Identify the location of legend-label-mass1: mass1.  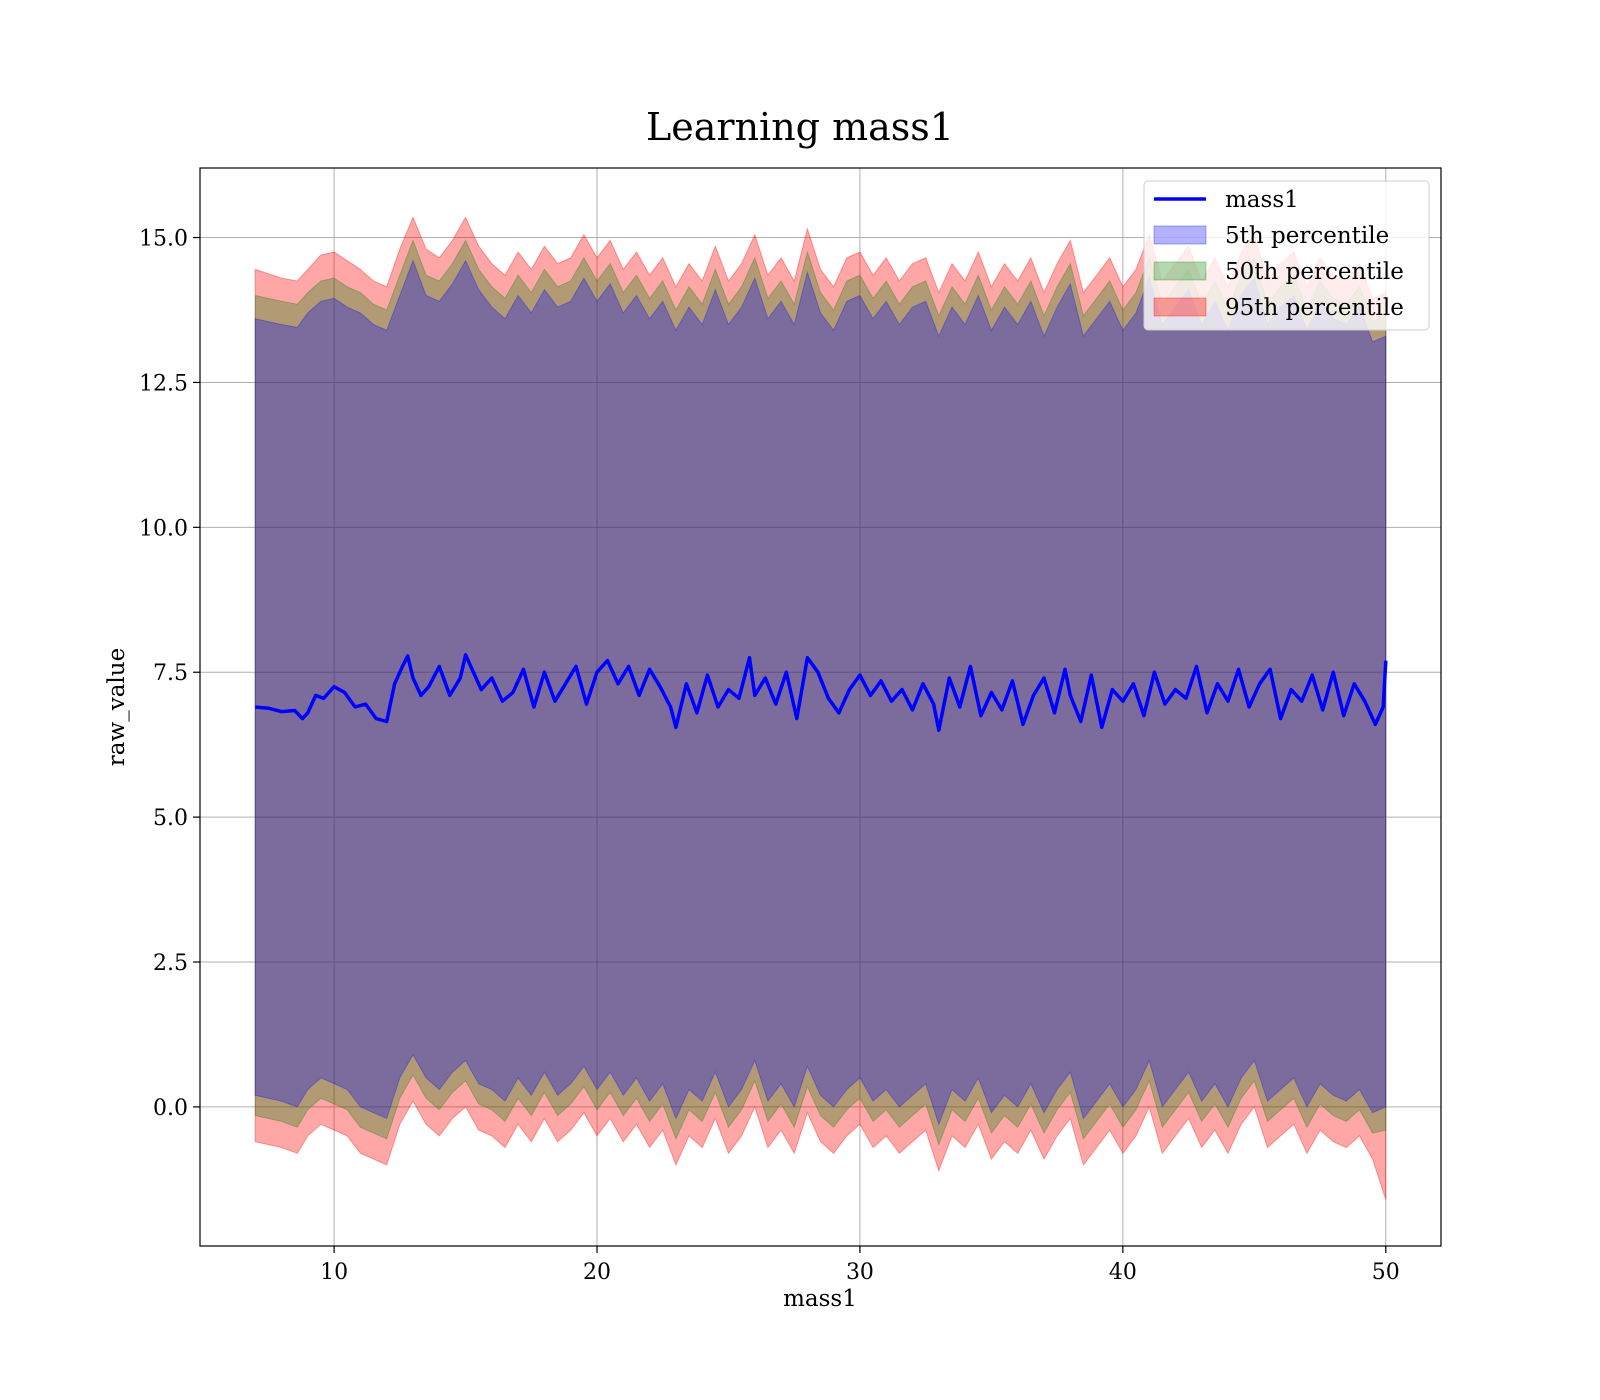
(1262, 200).